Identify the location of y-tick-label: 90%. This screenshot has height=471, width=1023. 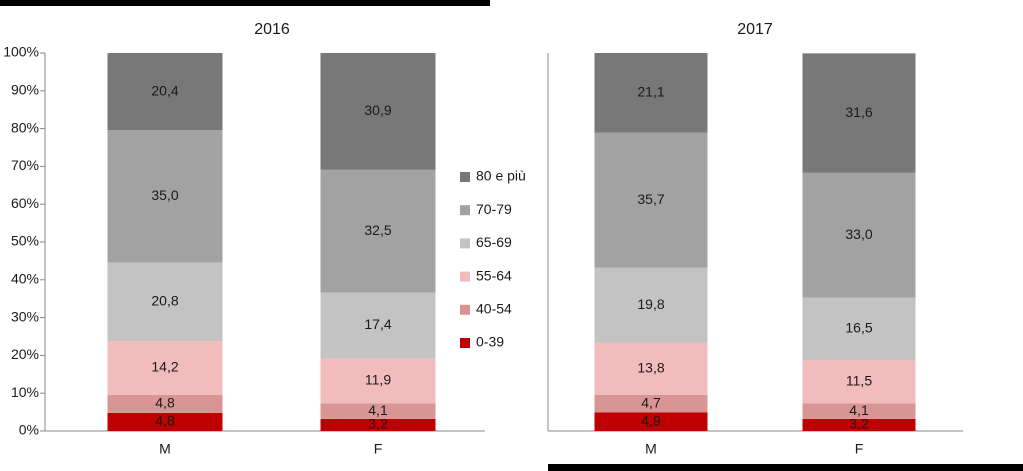
(25, 90).